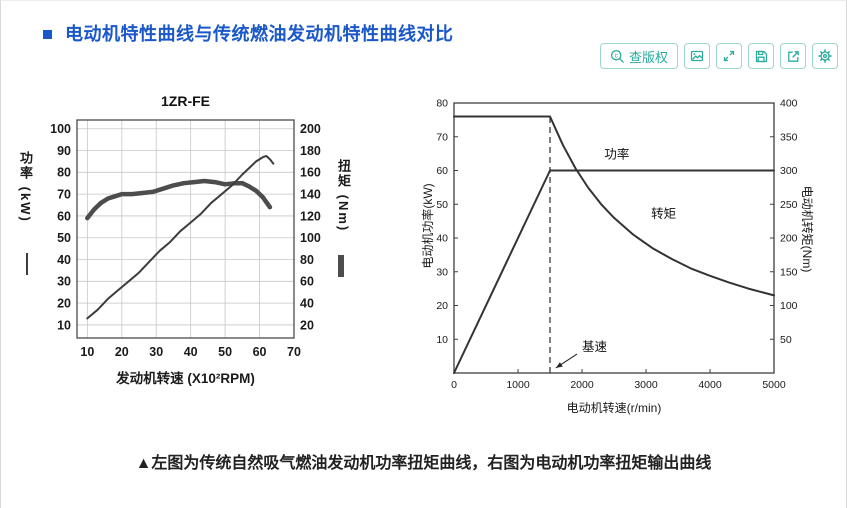  What do you see at coordinates (614, 407) in the screenshot?
I see `svg-text: 电动机转速(r/min)` at bounding box center [614, 407].